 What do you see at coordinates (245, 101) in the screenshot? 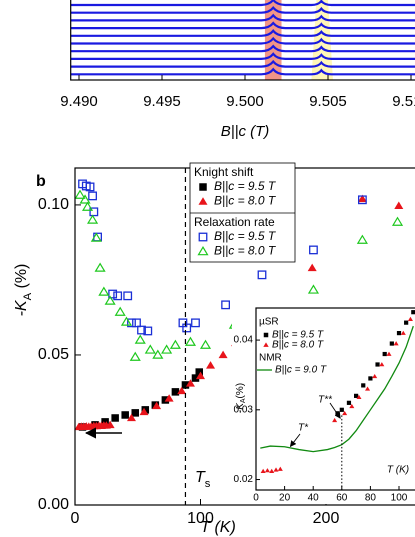
I see `x-tick-label: 9.500` at bounding box center [245, 101].